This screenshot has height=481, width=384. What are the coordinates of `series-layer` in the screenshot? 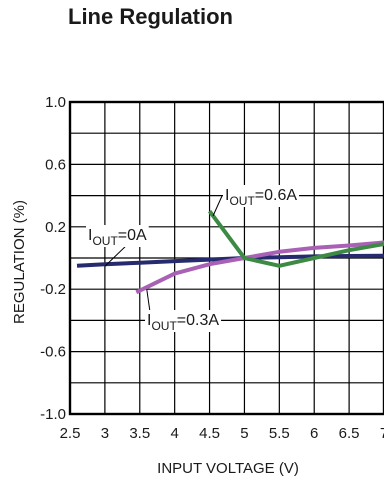 It's located at (230, 252).